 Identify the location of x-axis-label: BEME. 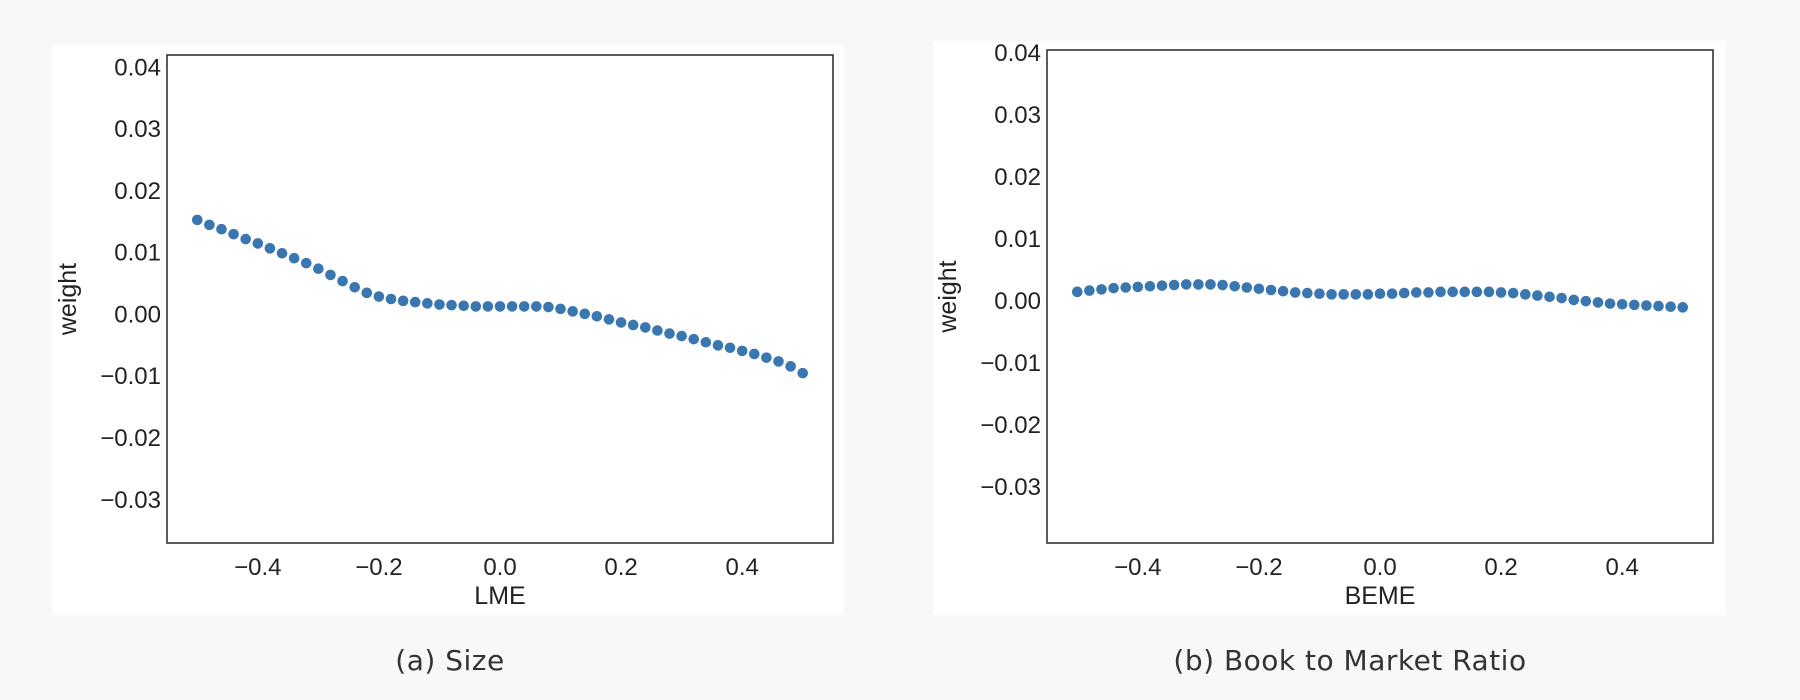
(1380, 596).